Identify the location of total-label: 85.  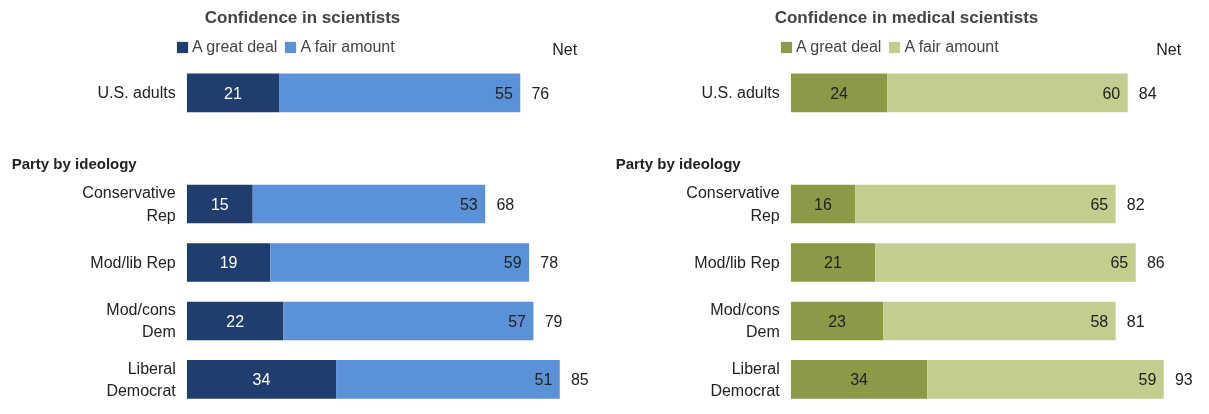
(579, 380).